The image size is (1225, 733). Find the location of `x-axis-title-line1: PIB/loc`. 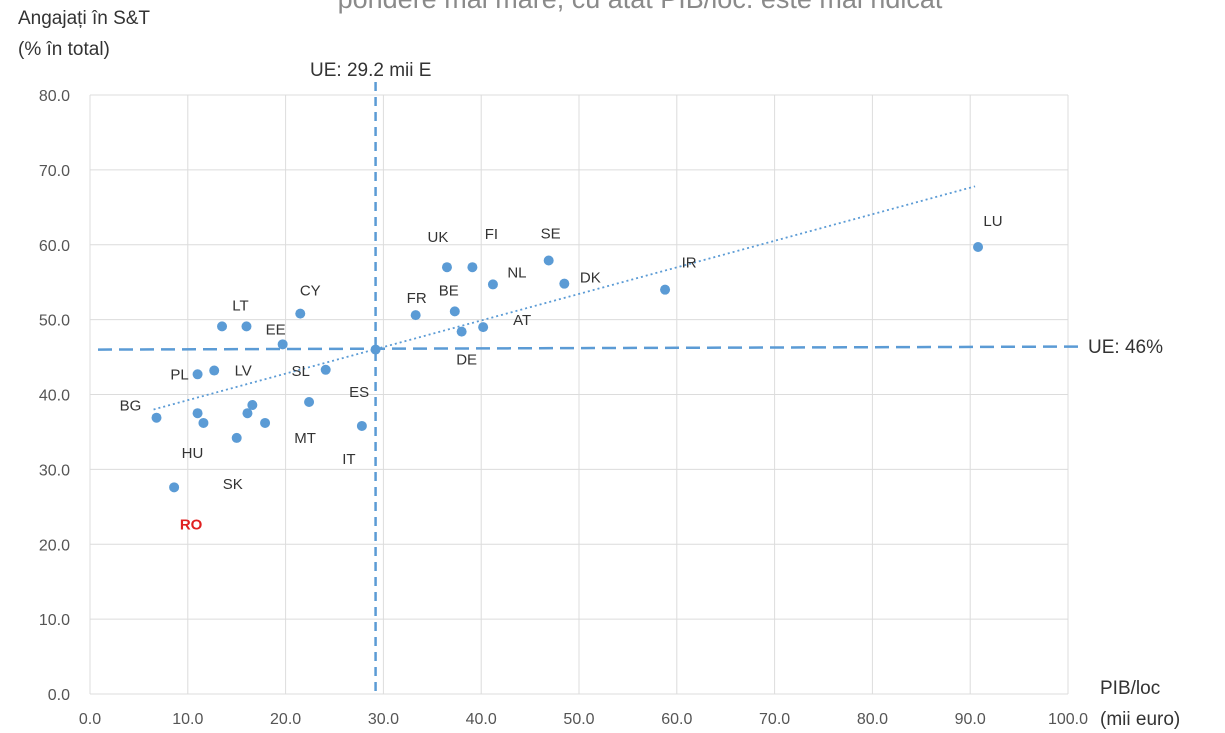

x-axis-title-line1: PIB/loc is located at coordinates (1130, 688).